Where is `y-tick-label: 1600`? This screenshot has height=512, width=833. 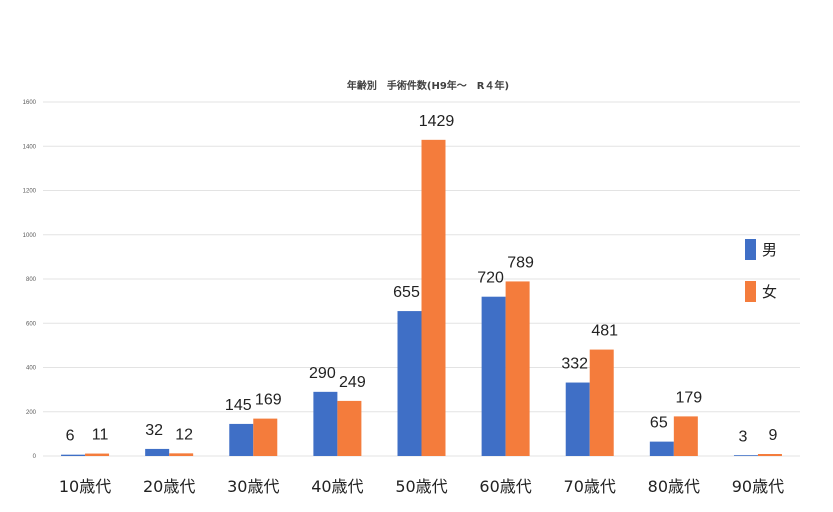
y-tick-label: 1600 is located at coordinates (30, 103).